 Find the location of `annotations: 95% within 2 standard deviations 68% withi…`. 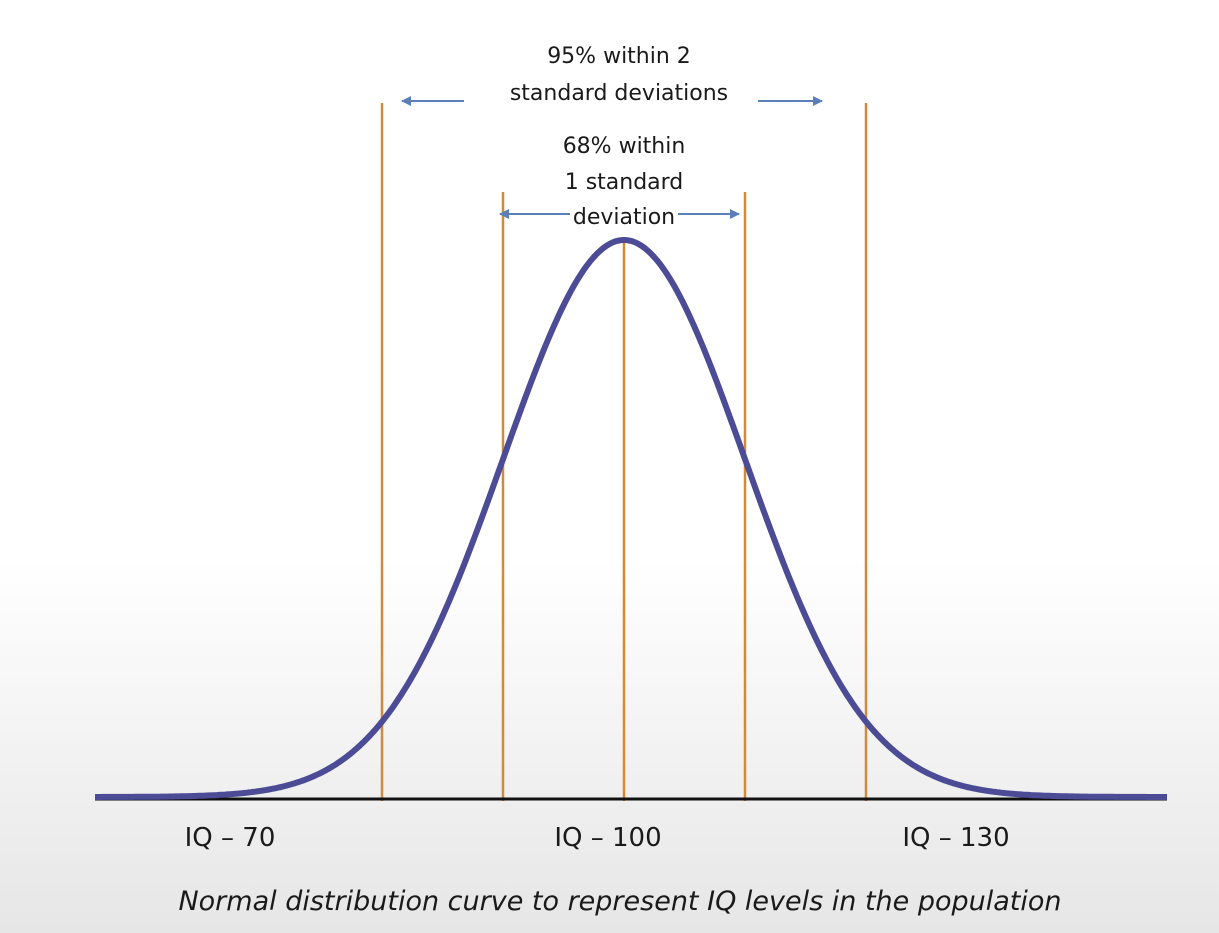

annotations: 95% within 2 standard deviations 68% withi… is located at coordinates (612, 137).